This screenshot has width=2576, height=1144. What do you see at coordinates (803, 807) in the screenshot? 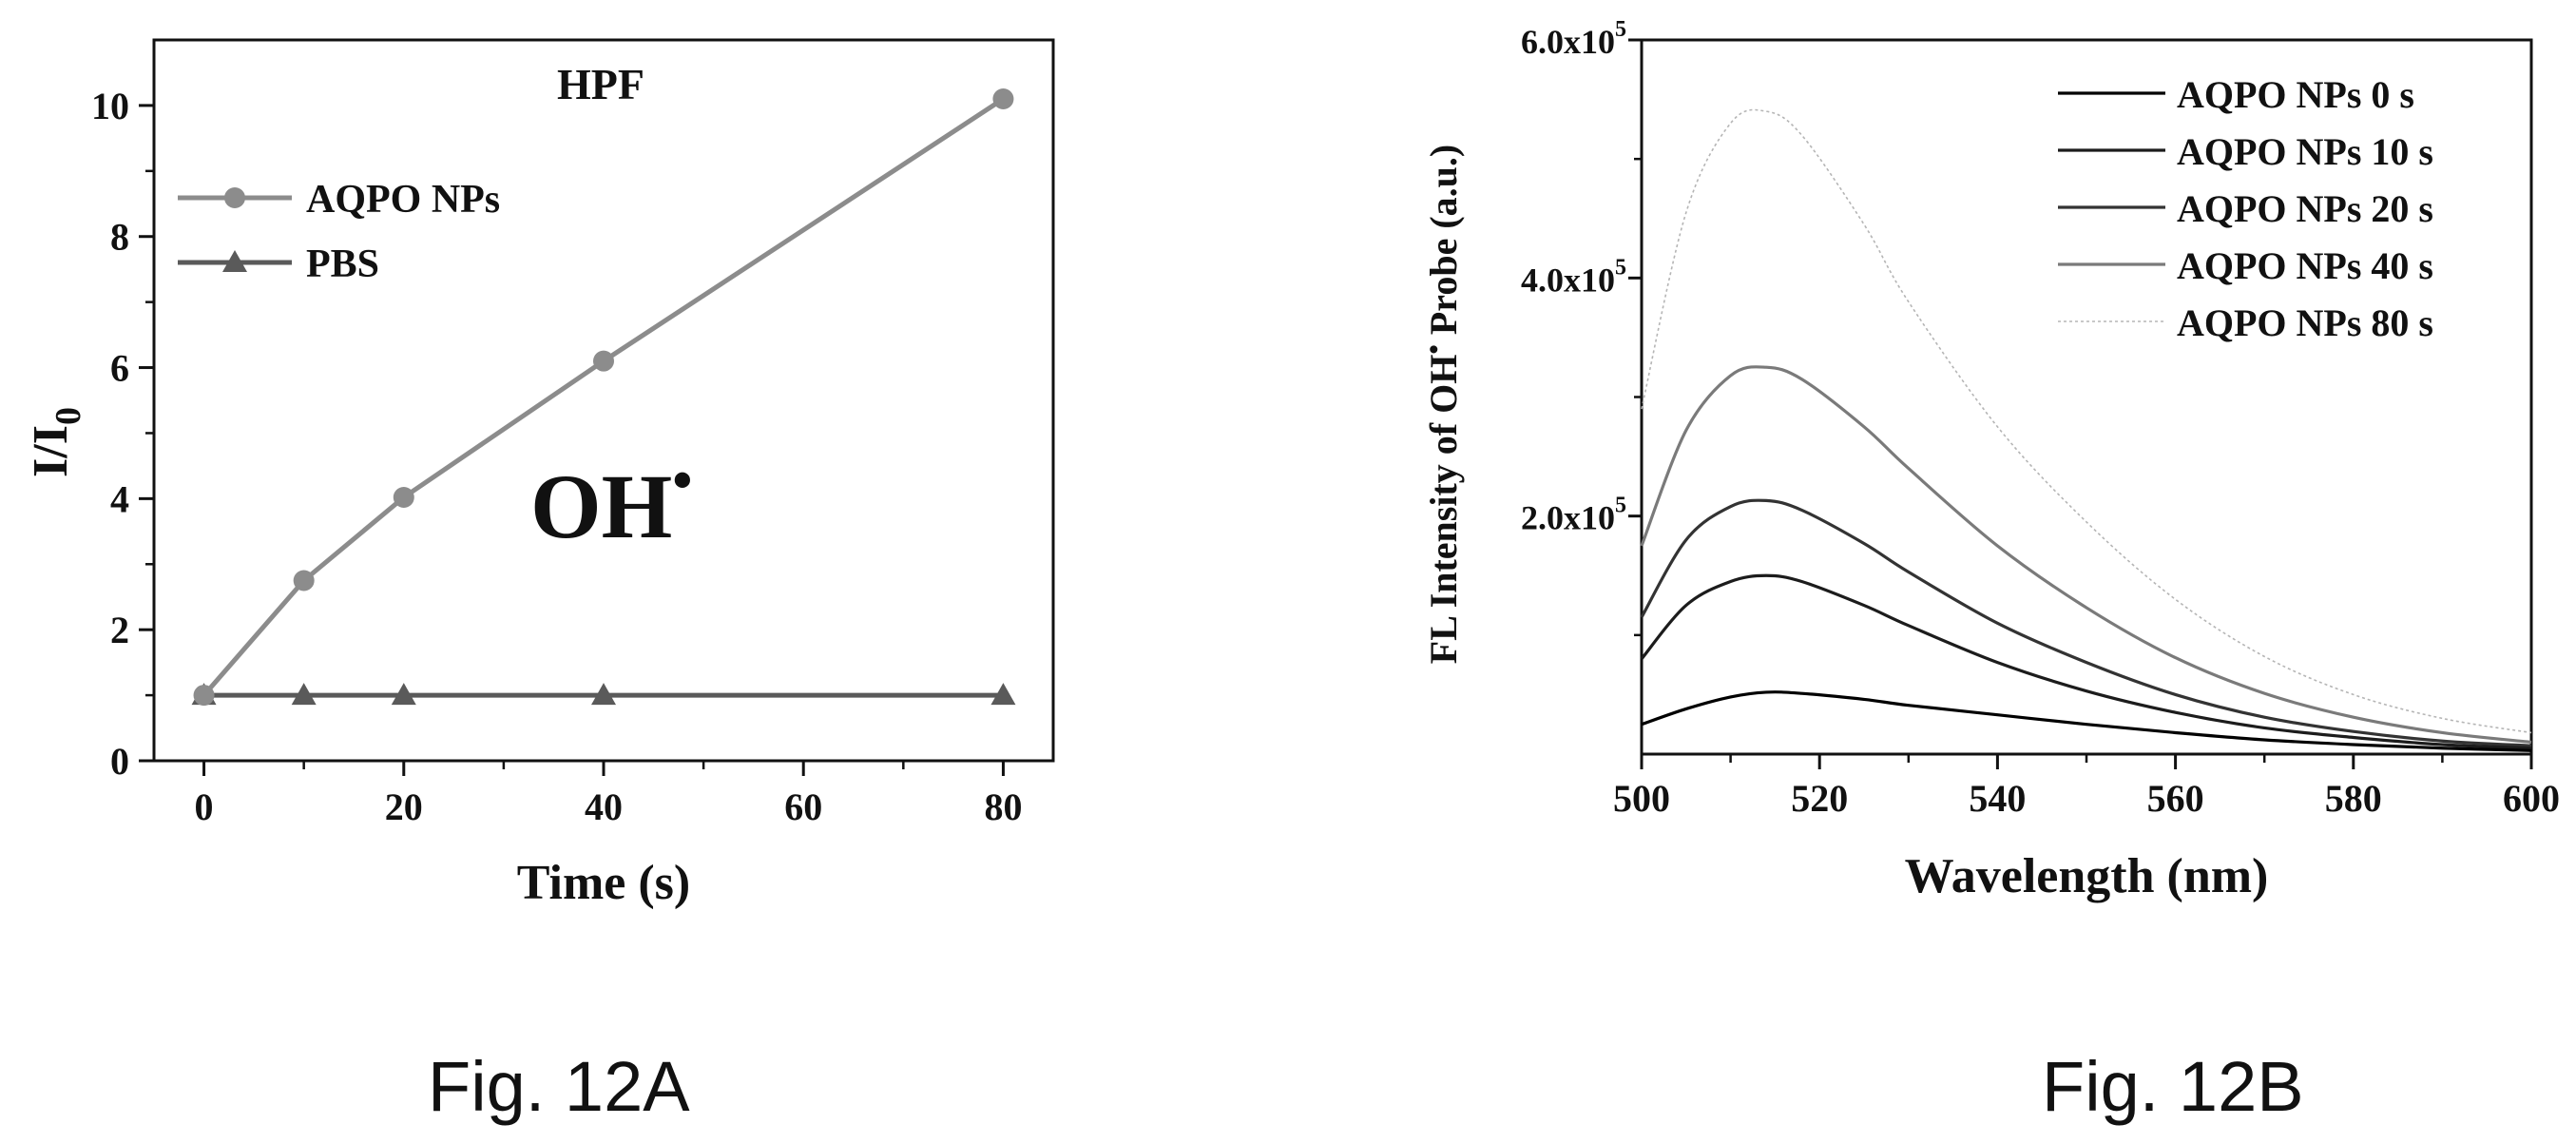
I see `x-tick-label-a: 60` at bounding box center [803, 807].